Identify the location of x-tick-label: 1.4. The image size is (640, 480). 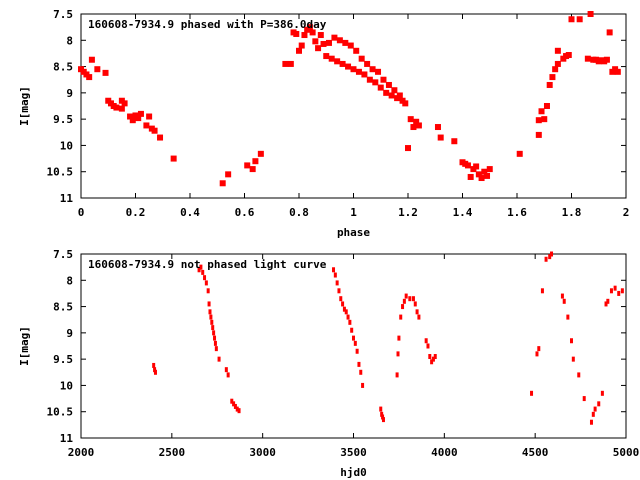
(463, 212).